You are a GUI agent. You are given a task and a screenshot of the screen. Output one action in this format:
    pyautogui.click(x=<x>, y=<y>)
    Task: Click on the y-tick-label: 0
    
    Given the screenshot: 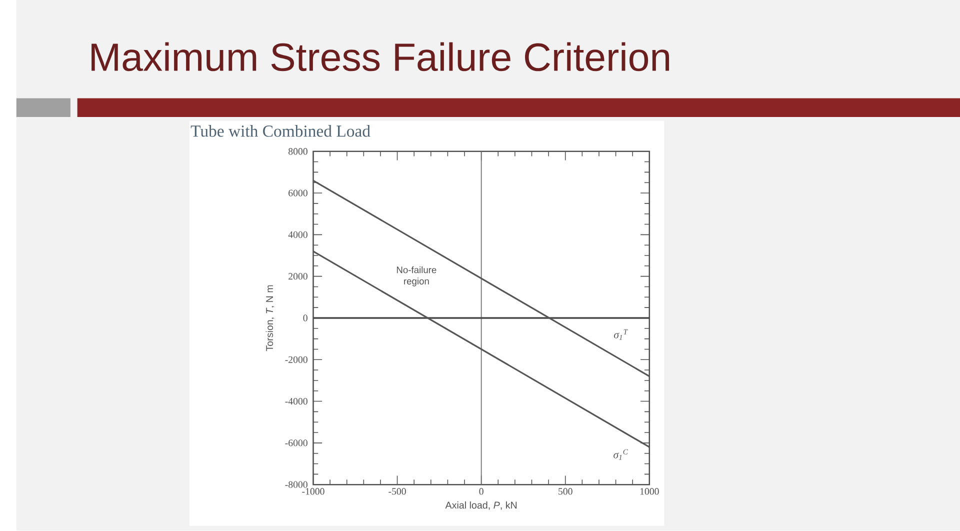 What is the action you would take?
    pyautogui.click(x=305, y=318)
    